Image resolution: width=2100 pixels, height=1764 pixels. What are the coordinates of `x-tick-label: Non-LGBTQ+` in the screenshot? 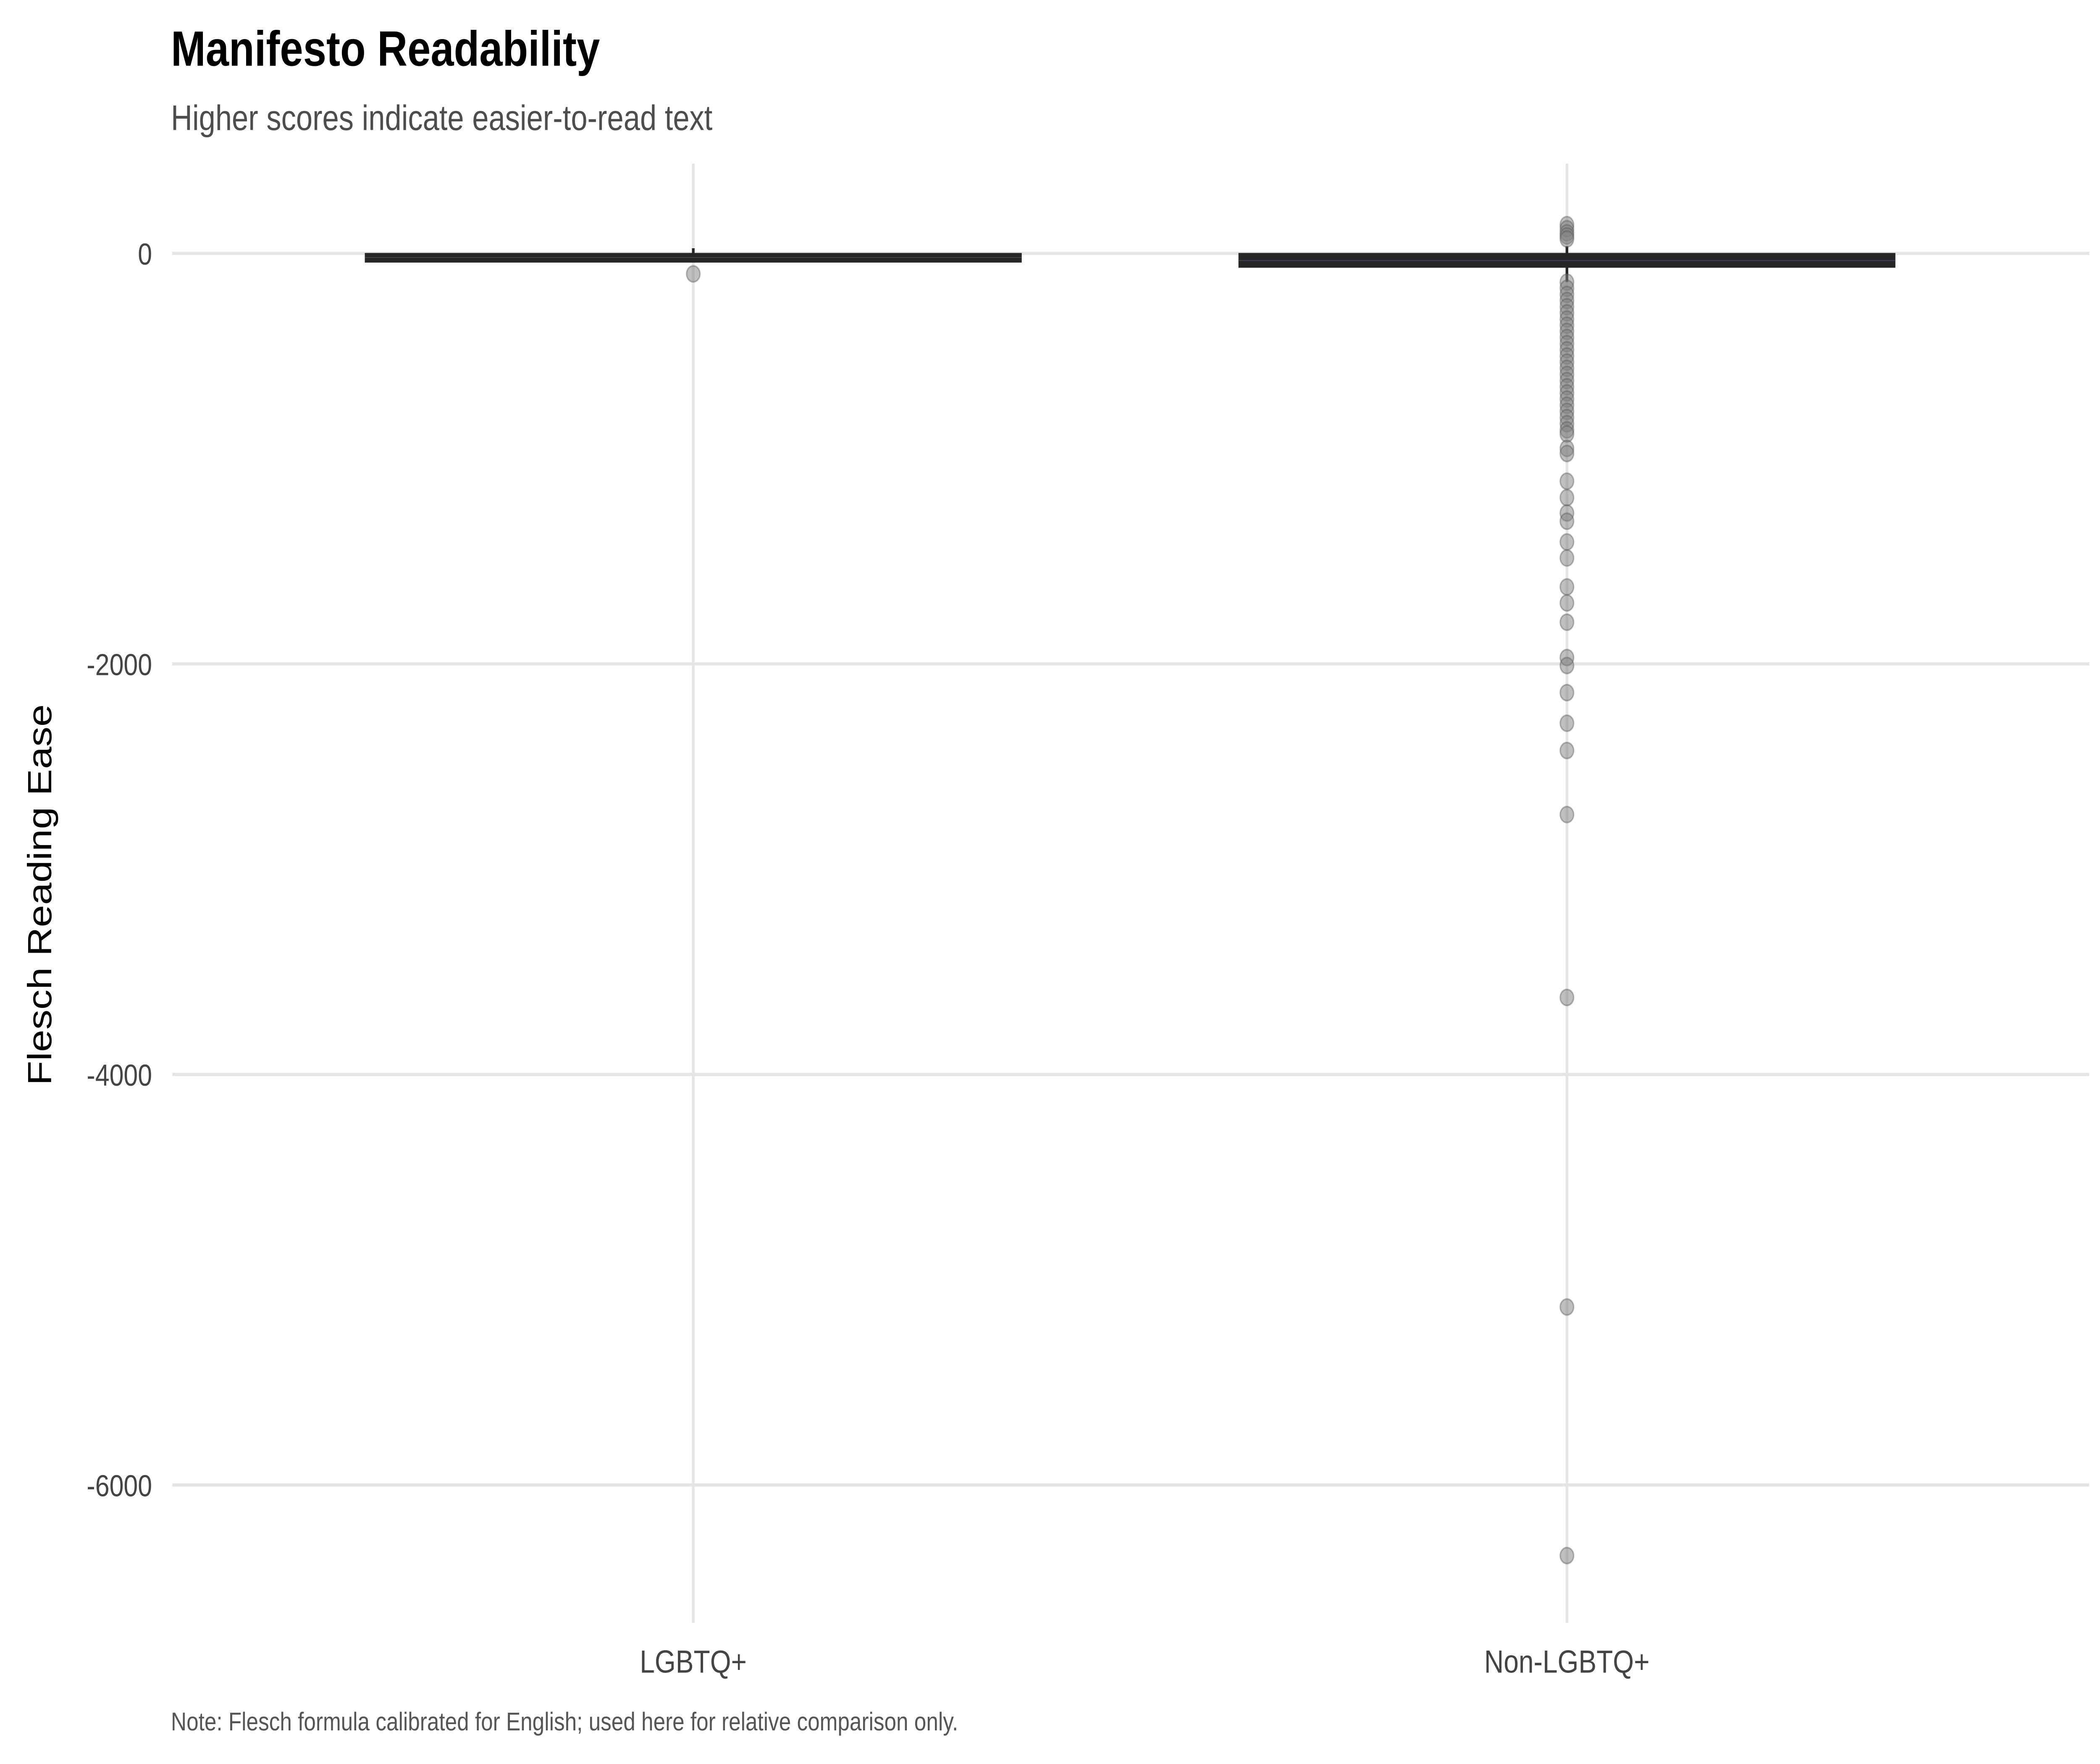 It's located at (1567, 1661).